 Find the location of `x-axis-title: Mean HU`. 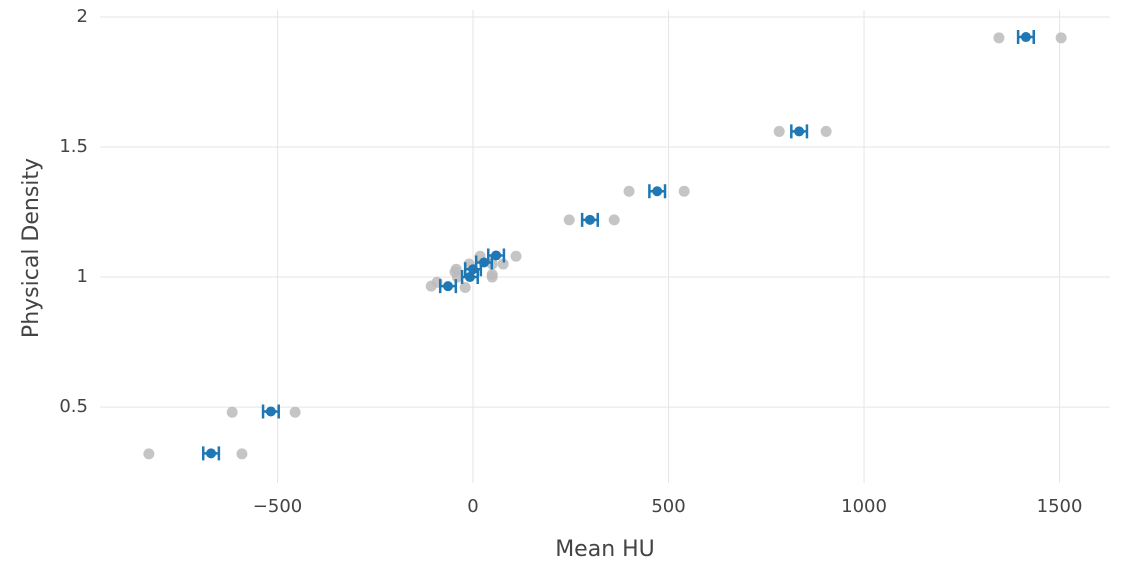

x-axis-title: Mean HU is located at coordinates (605, 549).